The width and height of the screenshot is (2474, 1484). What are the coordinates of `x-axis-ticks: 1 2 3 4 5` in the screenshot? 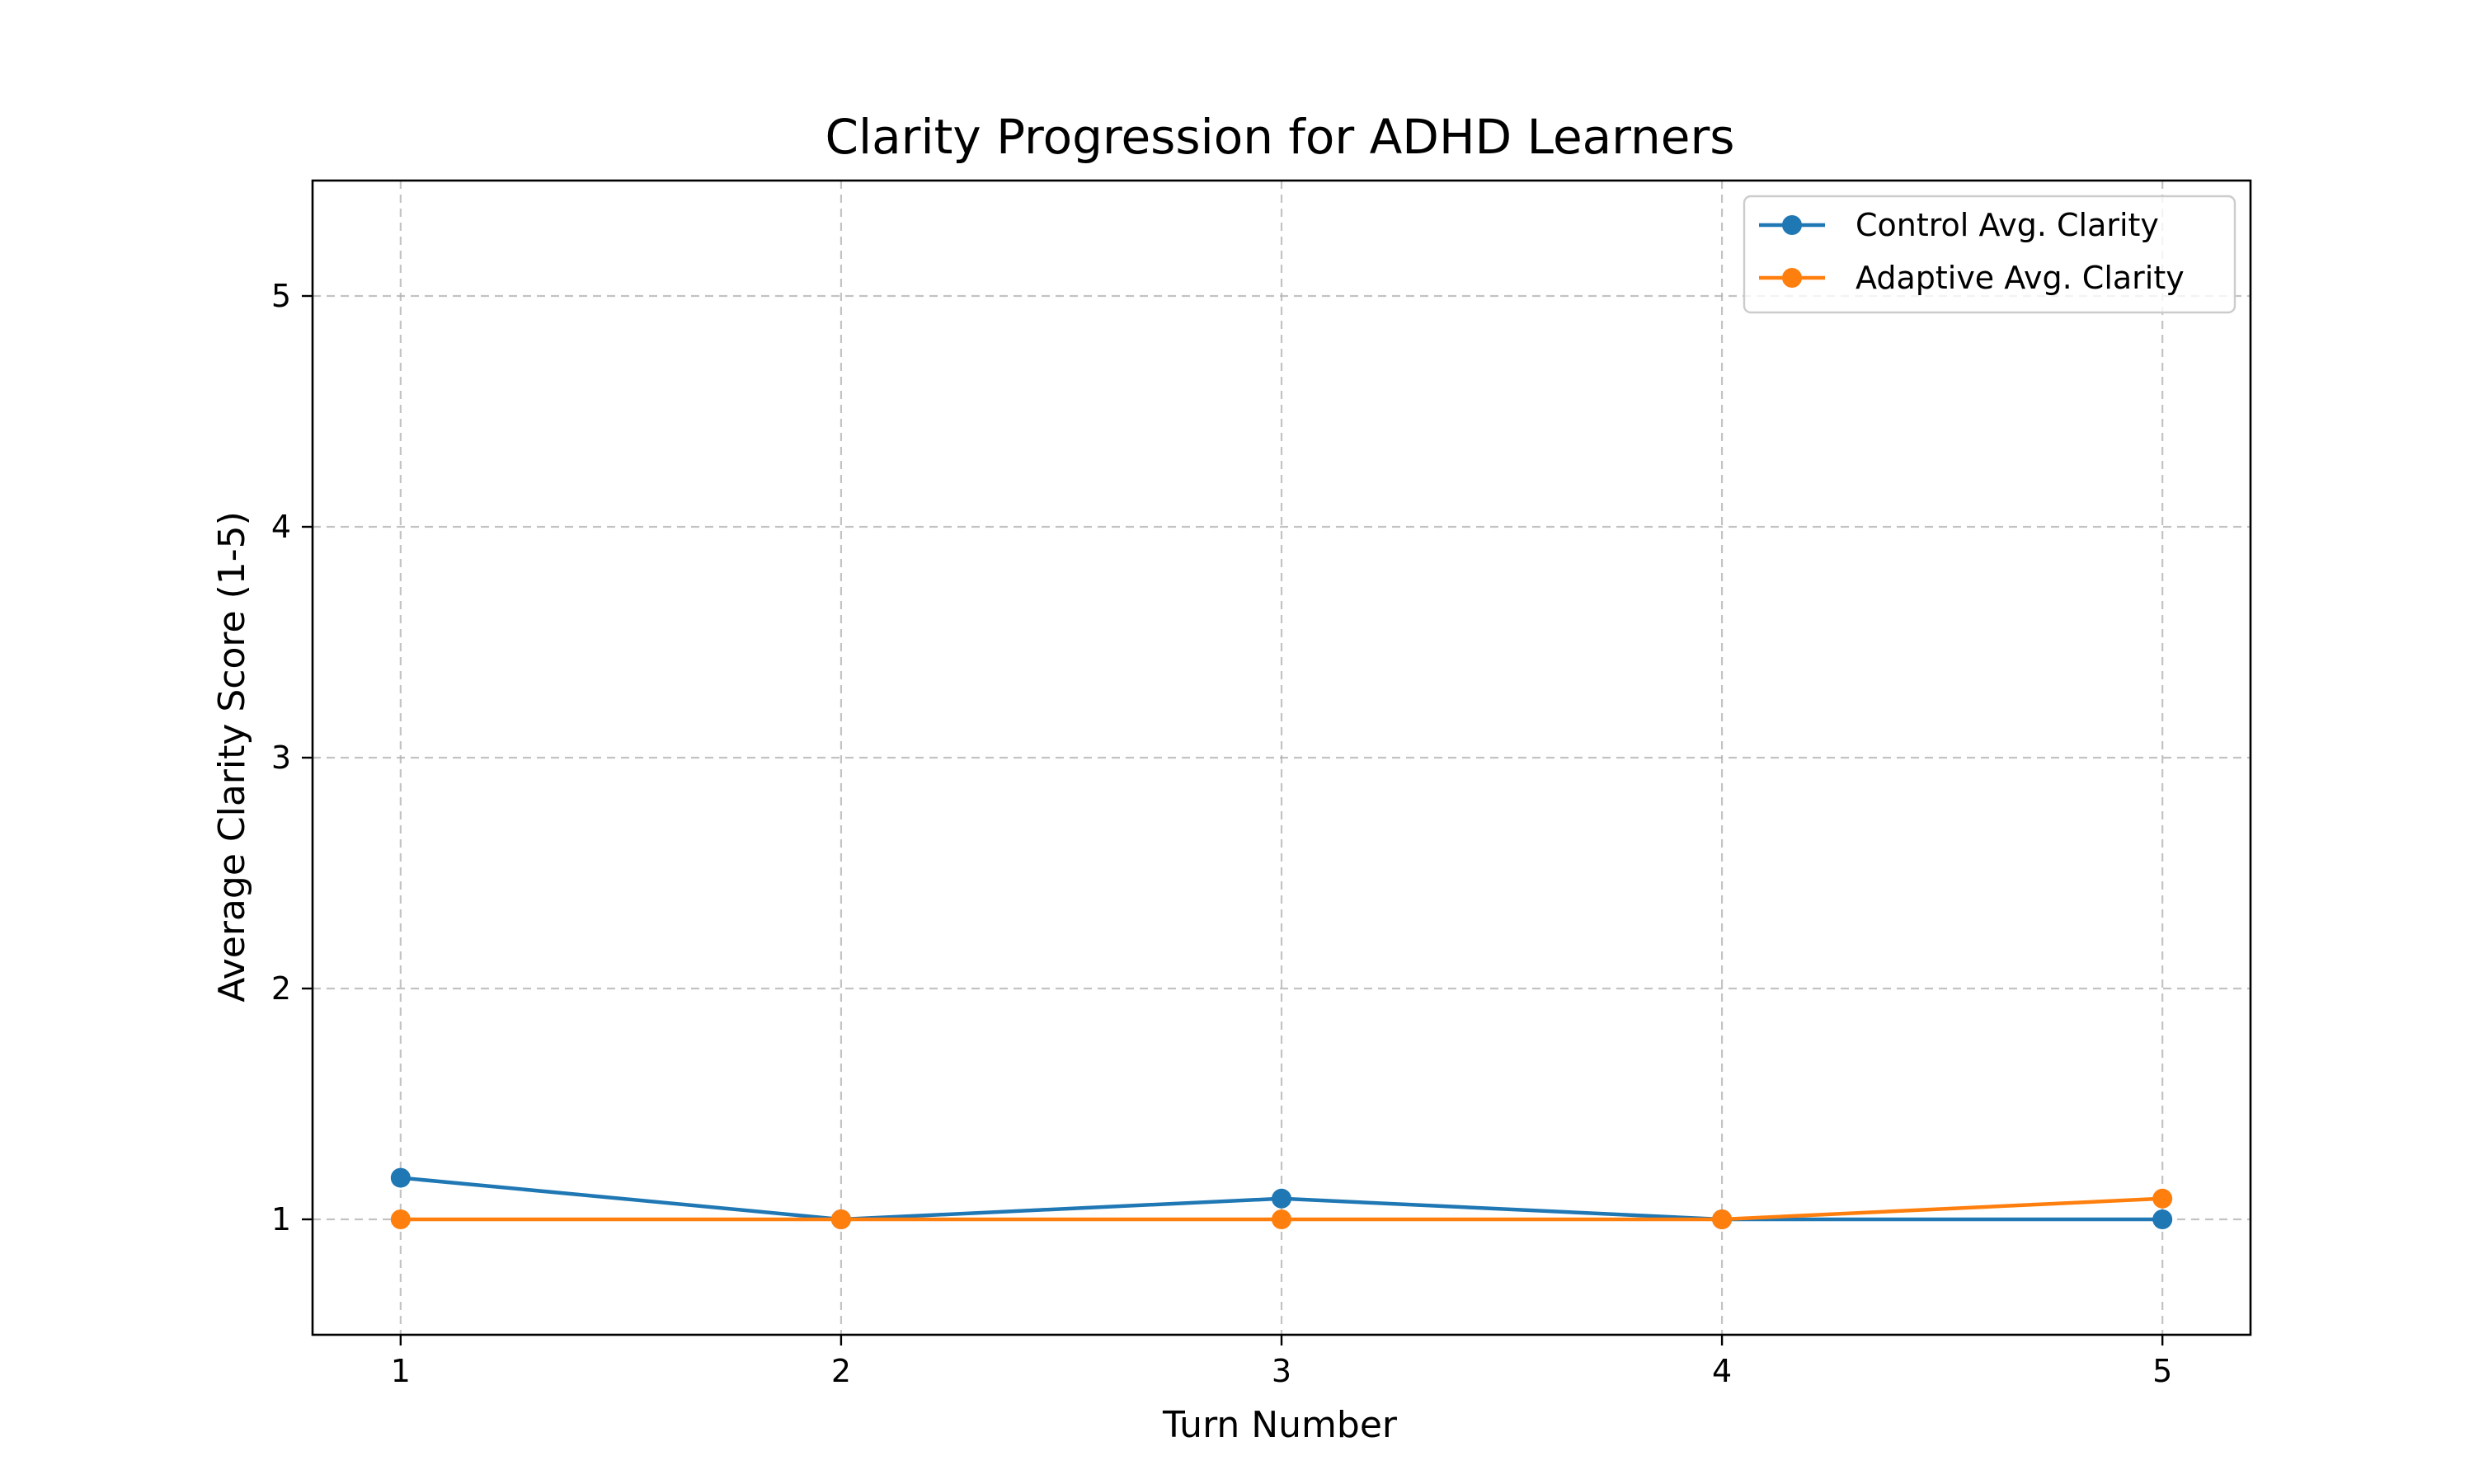 It's located at (1281, 1362).